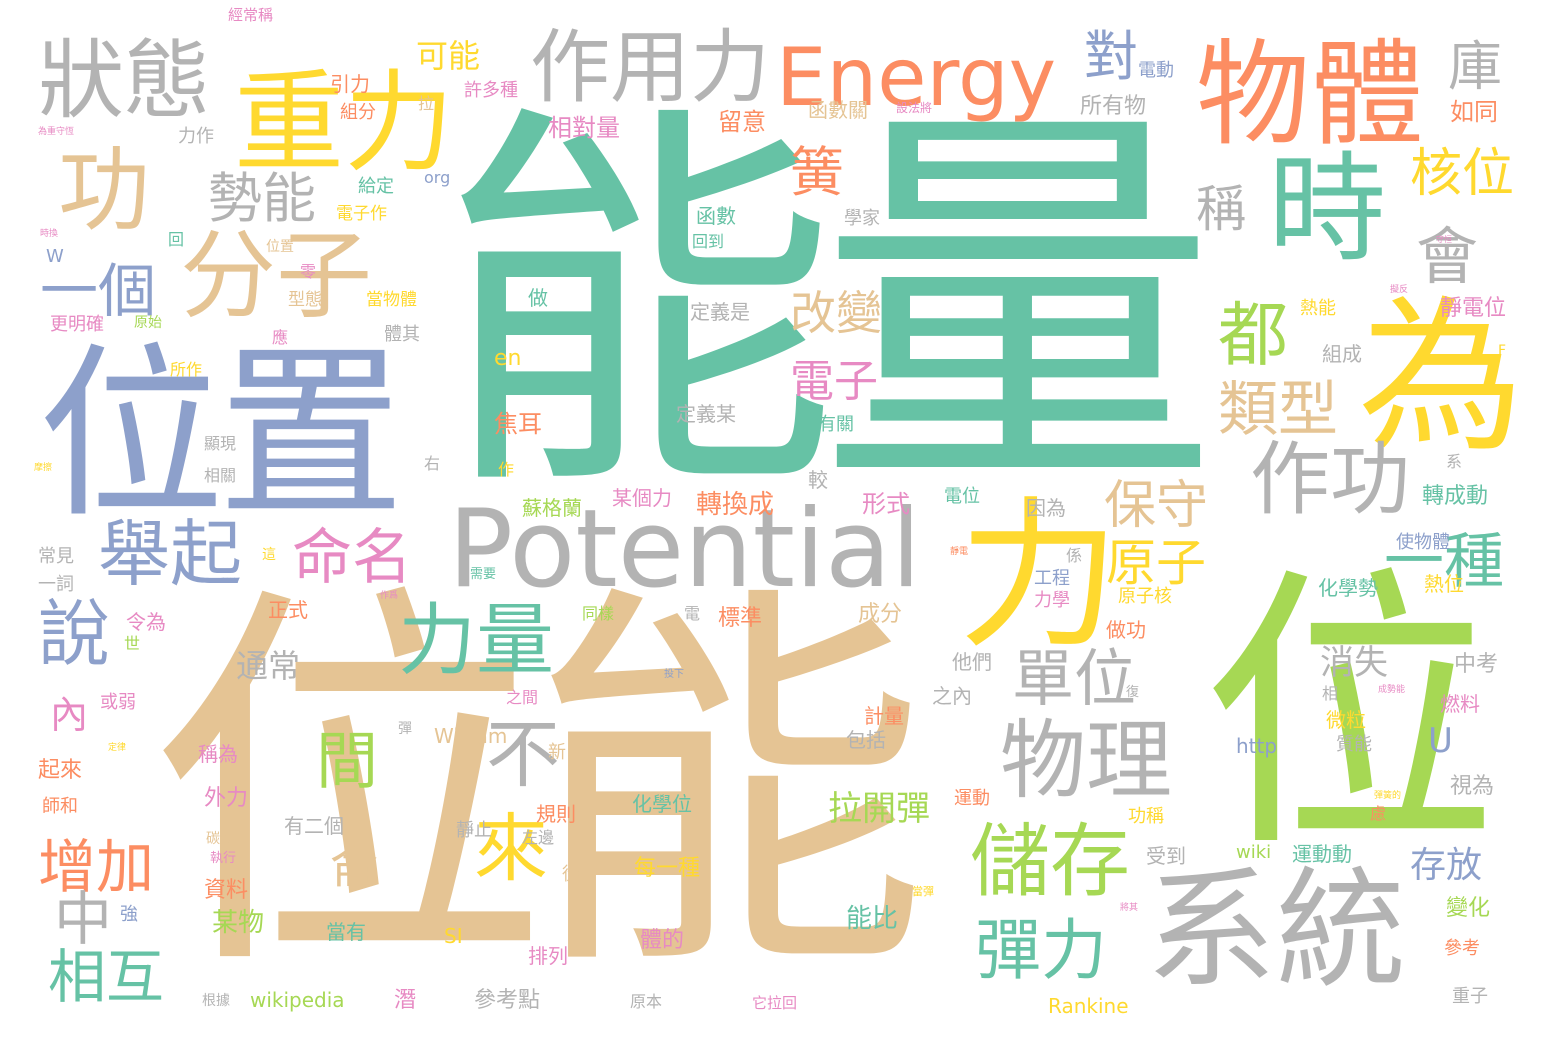 This screenshot has width=1548, height=1052. Describe the element at coordinates (775, 1003) in the screenshot. I see `word: 它拉回` at that location.